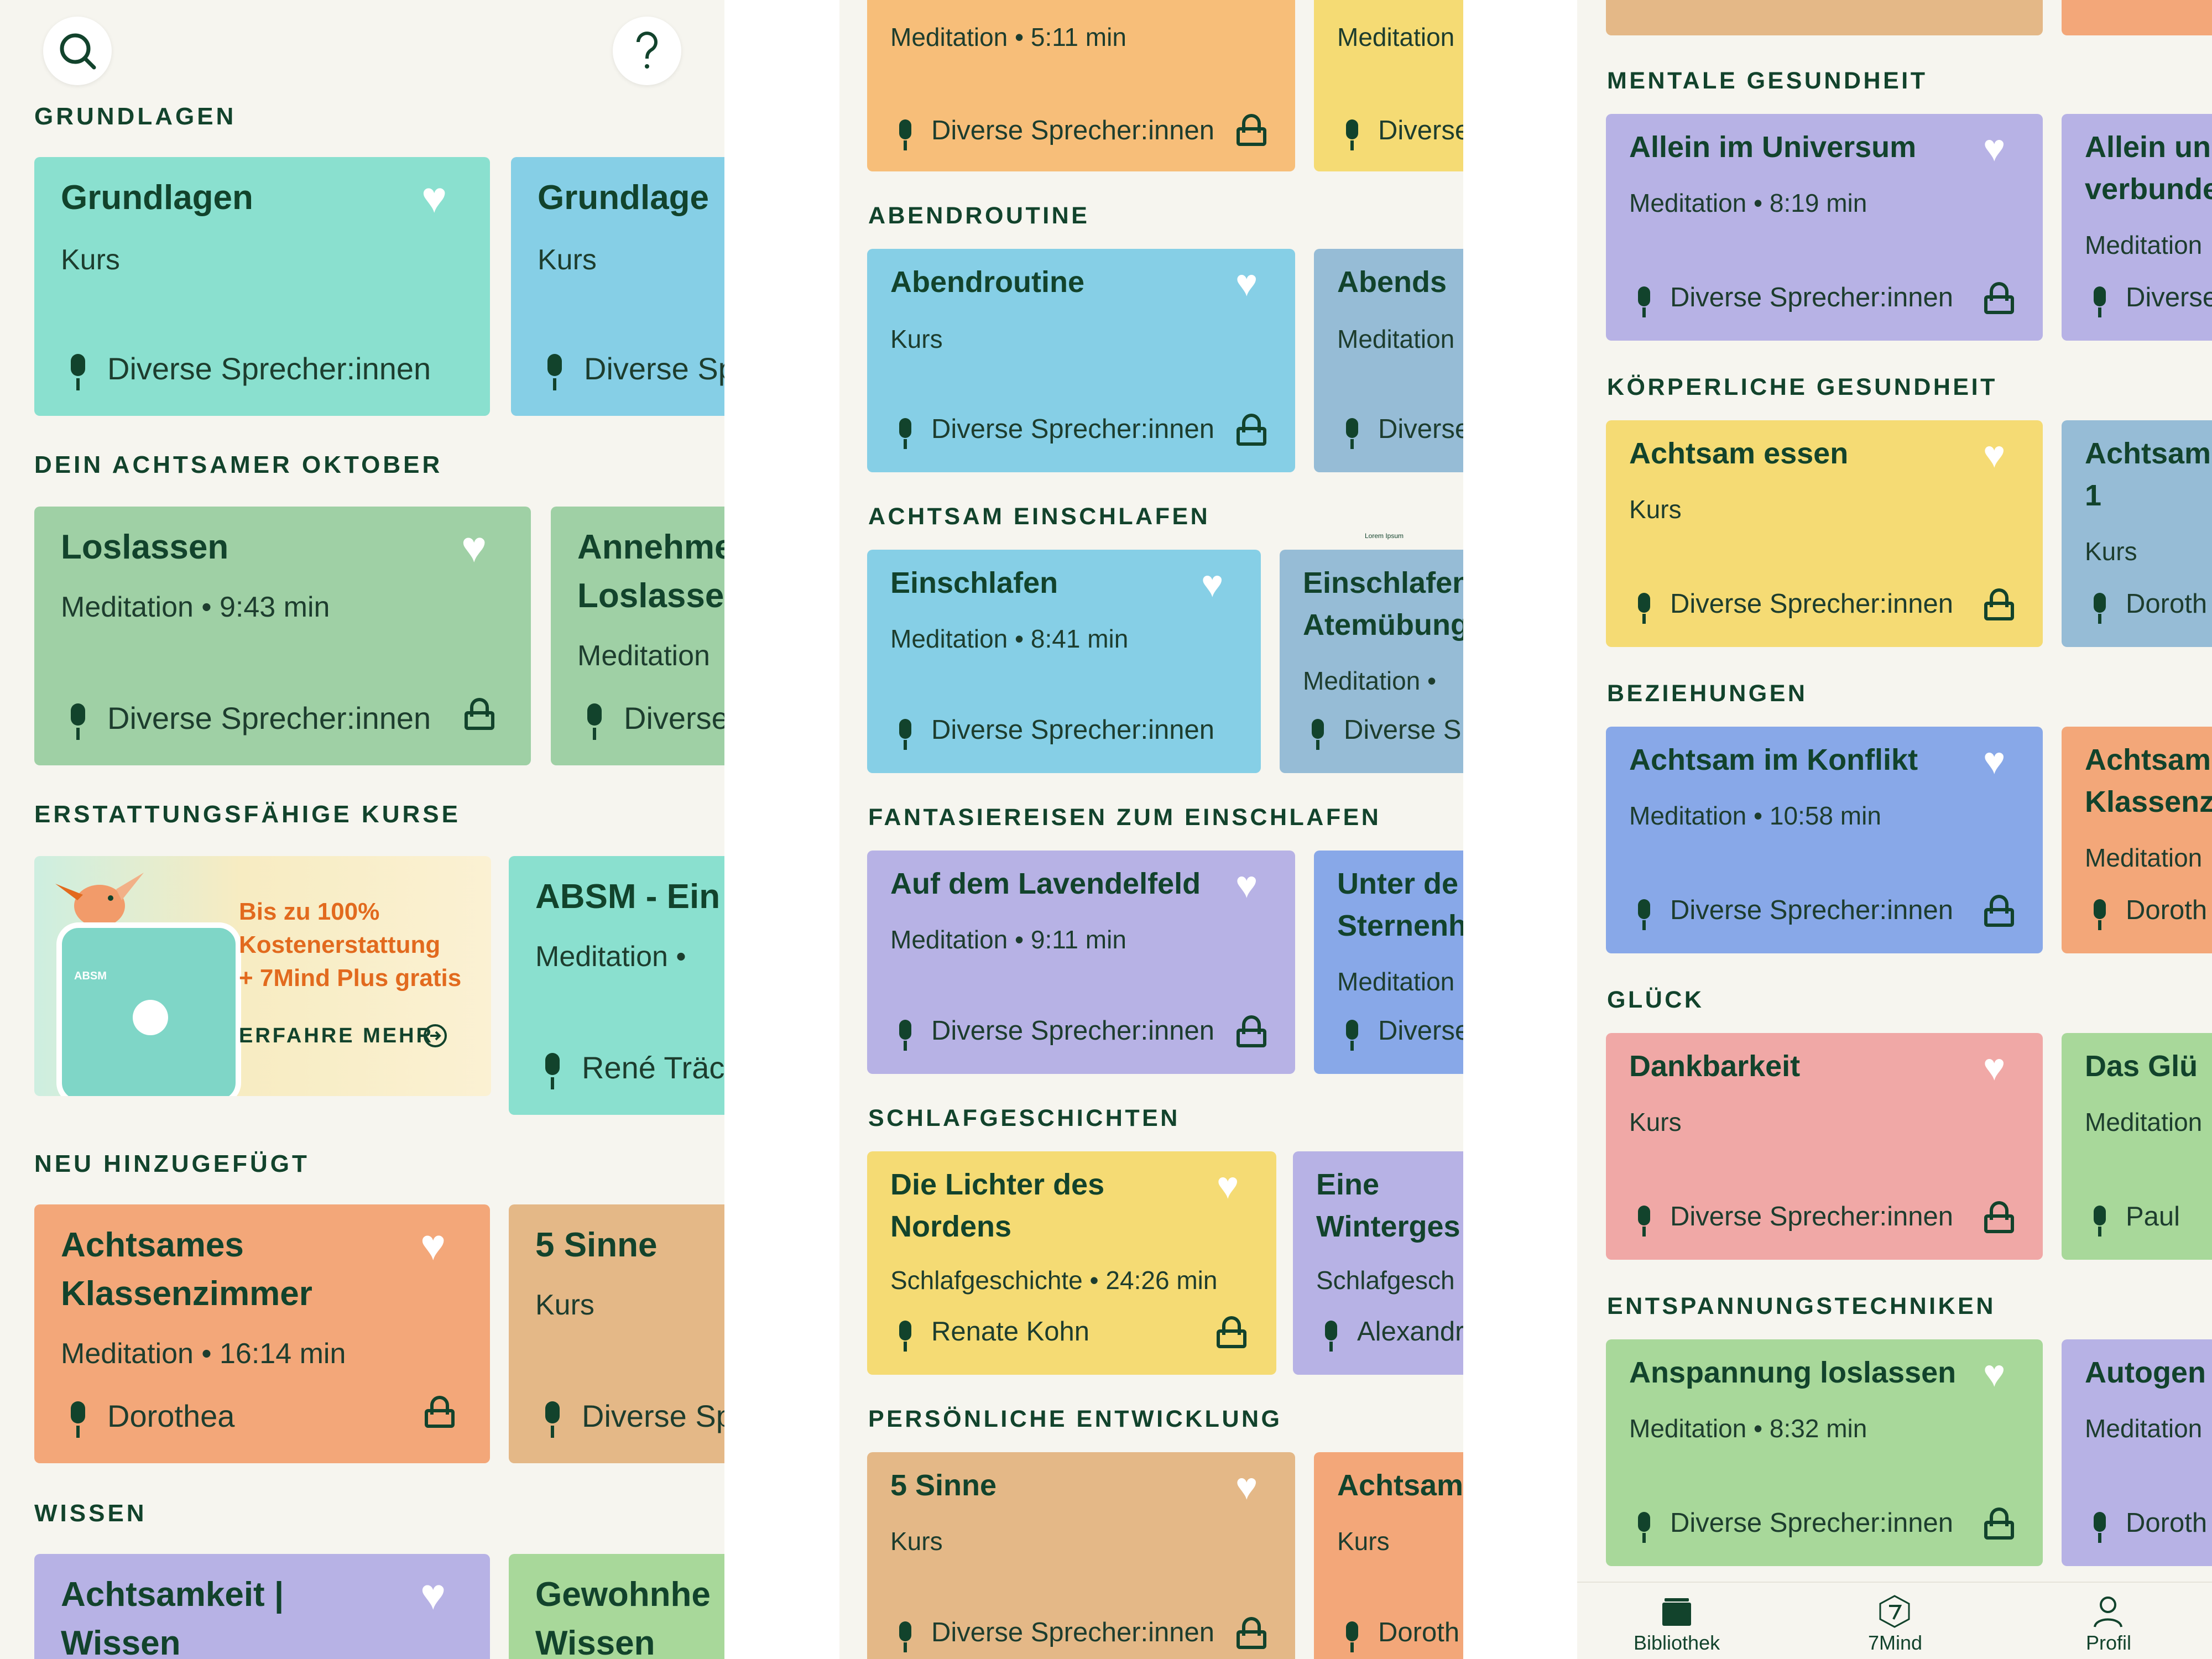  I want to click on section-heading: ABENDROUTINE, so click(979, 215).